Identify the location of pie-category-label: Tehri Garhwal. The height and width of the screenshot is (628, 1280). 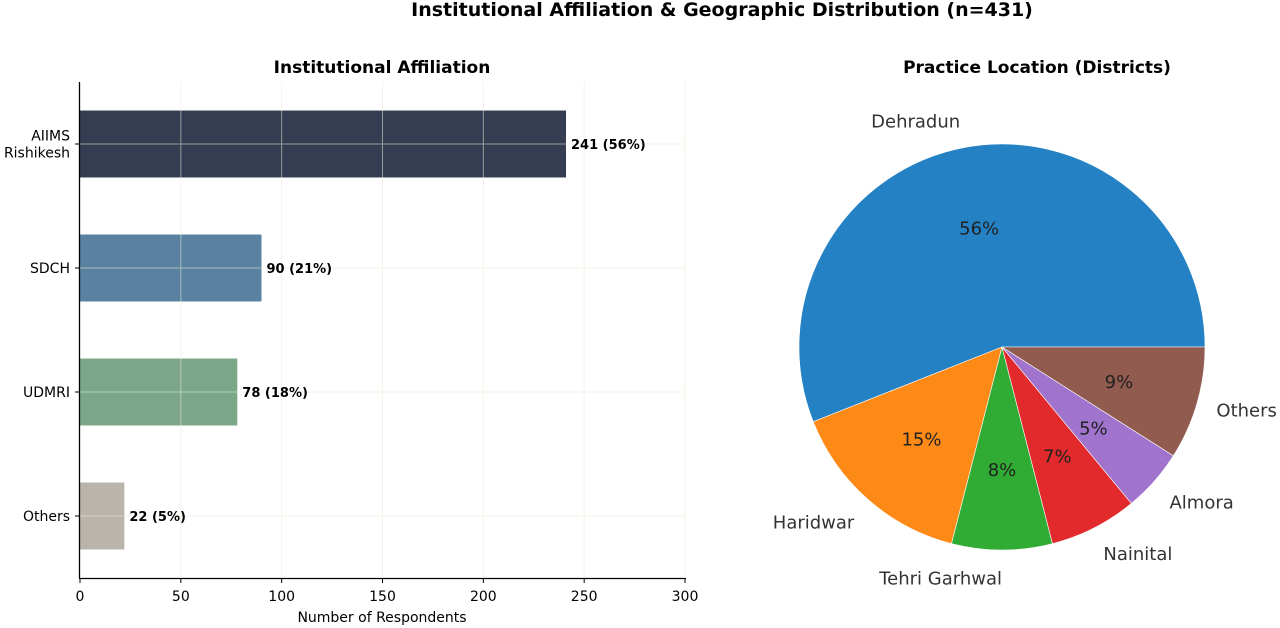
(940, 578).